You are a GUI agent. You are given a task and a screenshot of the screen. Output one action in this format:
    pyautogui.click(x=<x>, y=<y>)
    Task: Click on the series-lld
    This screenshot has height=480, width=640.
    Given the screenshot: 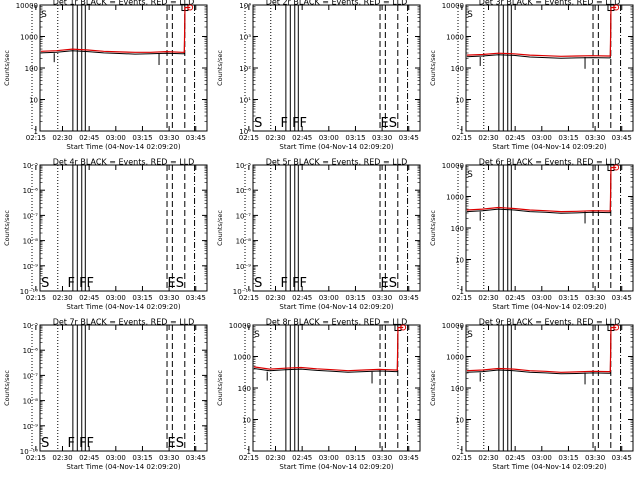 What is the action you would take?
    pyautogui.click(x=328, y=349)
    